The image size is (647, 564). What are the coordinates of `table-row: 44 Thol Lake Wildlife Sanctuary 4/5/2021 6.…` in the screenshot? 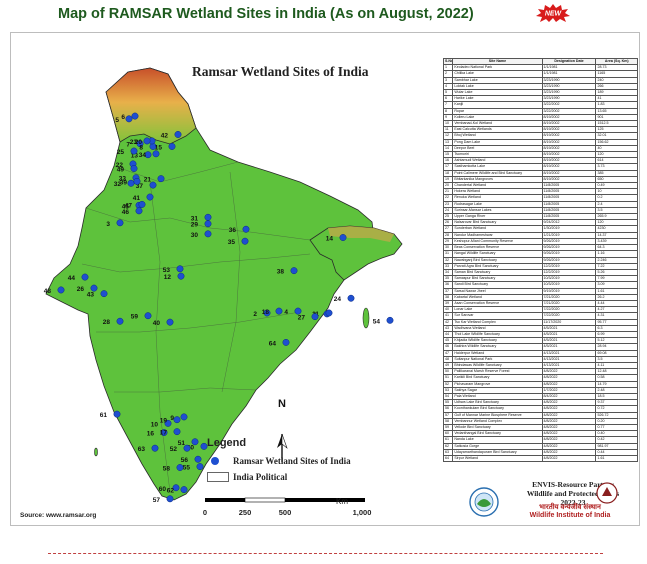 It's located at (540, 334).